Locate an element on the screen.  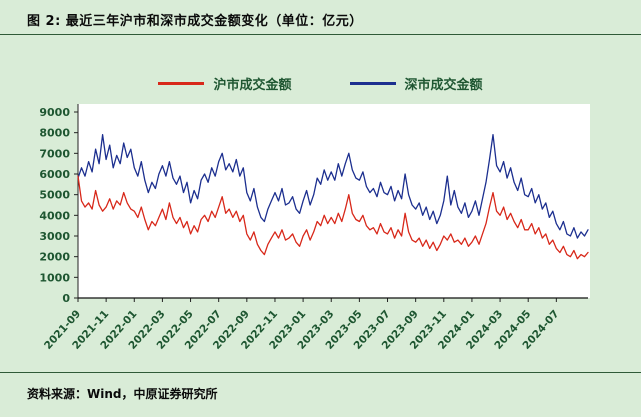
shenzhen-line-swatch is located at coordinates (372, 83).